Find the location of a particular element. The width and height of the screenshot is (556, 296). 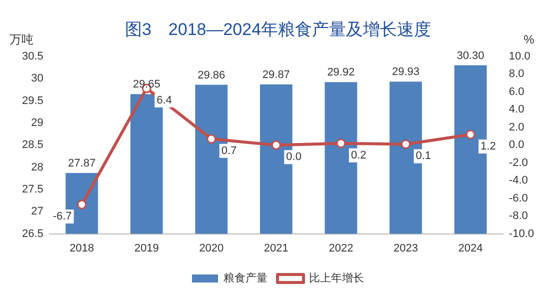

data-label: -6.7 is located at coordinates (62, 216).